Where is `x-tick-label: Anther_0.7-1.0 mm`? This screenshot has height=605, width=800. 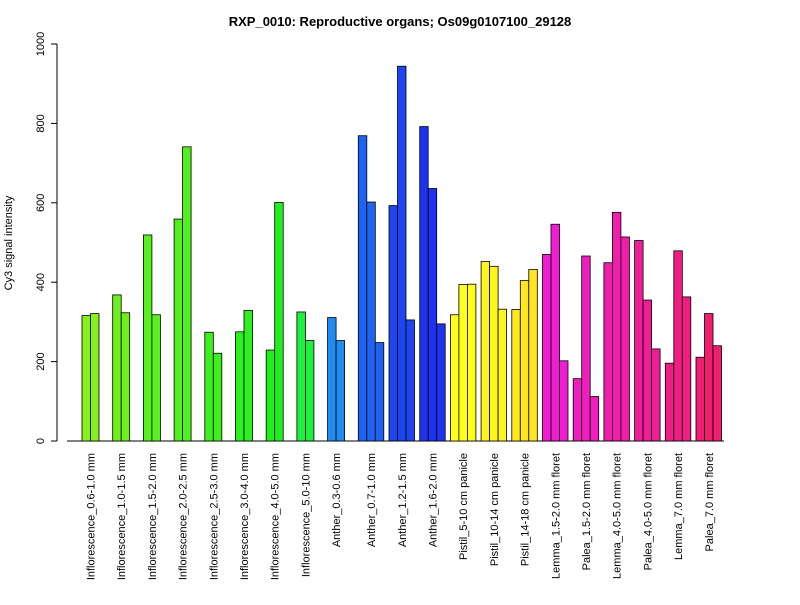
x-tick-label: Anther_0.7-1.0 mm is located at coordinates (372, 500).